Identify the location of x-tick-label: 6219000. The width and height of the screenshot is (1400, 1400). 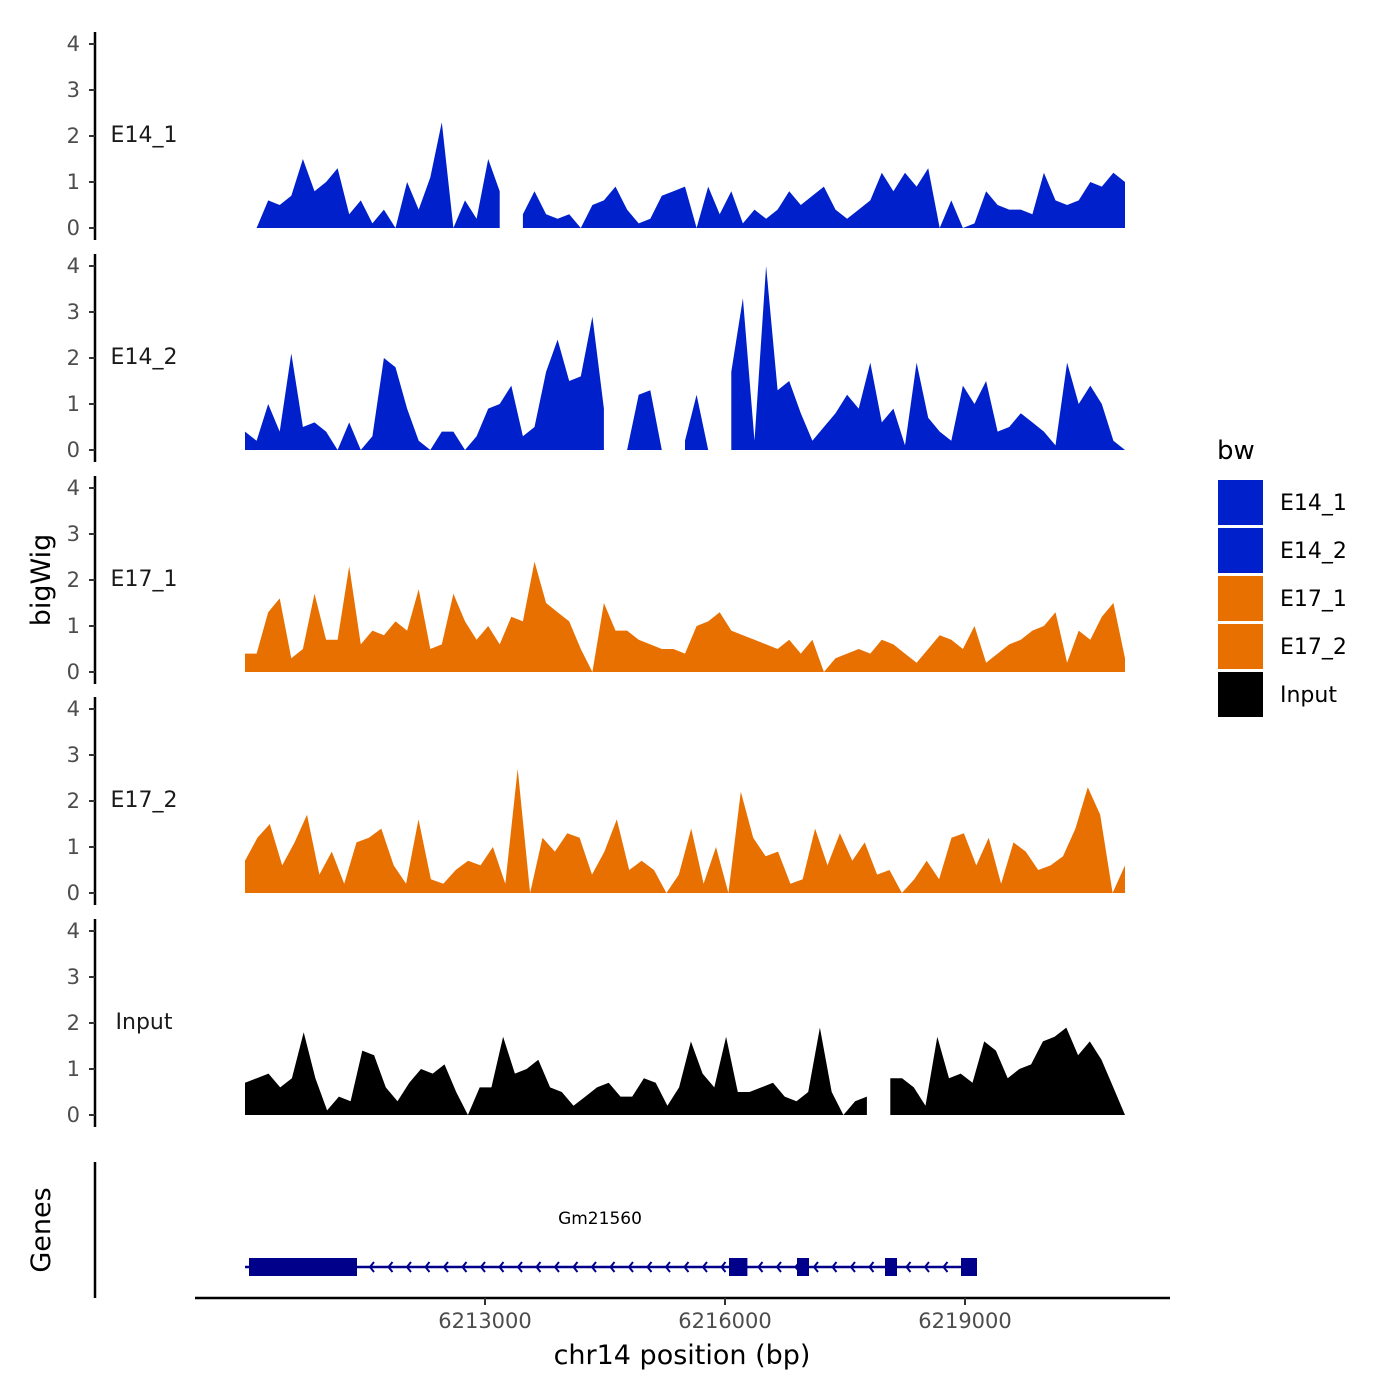
(965, 1321).